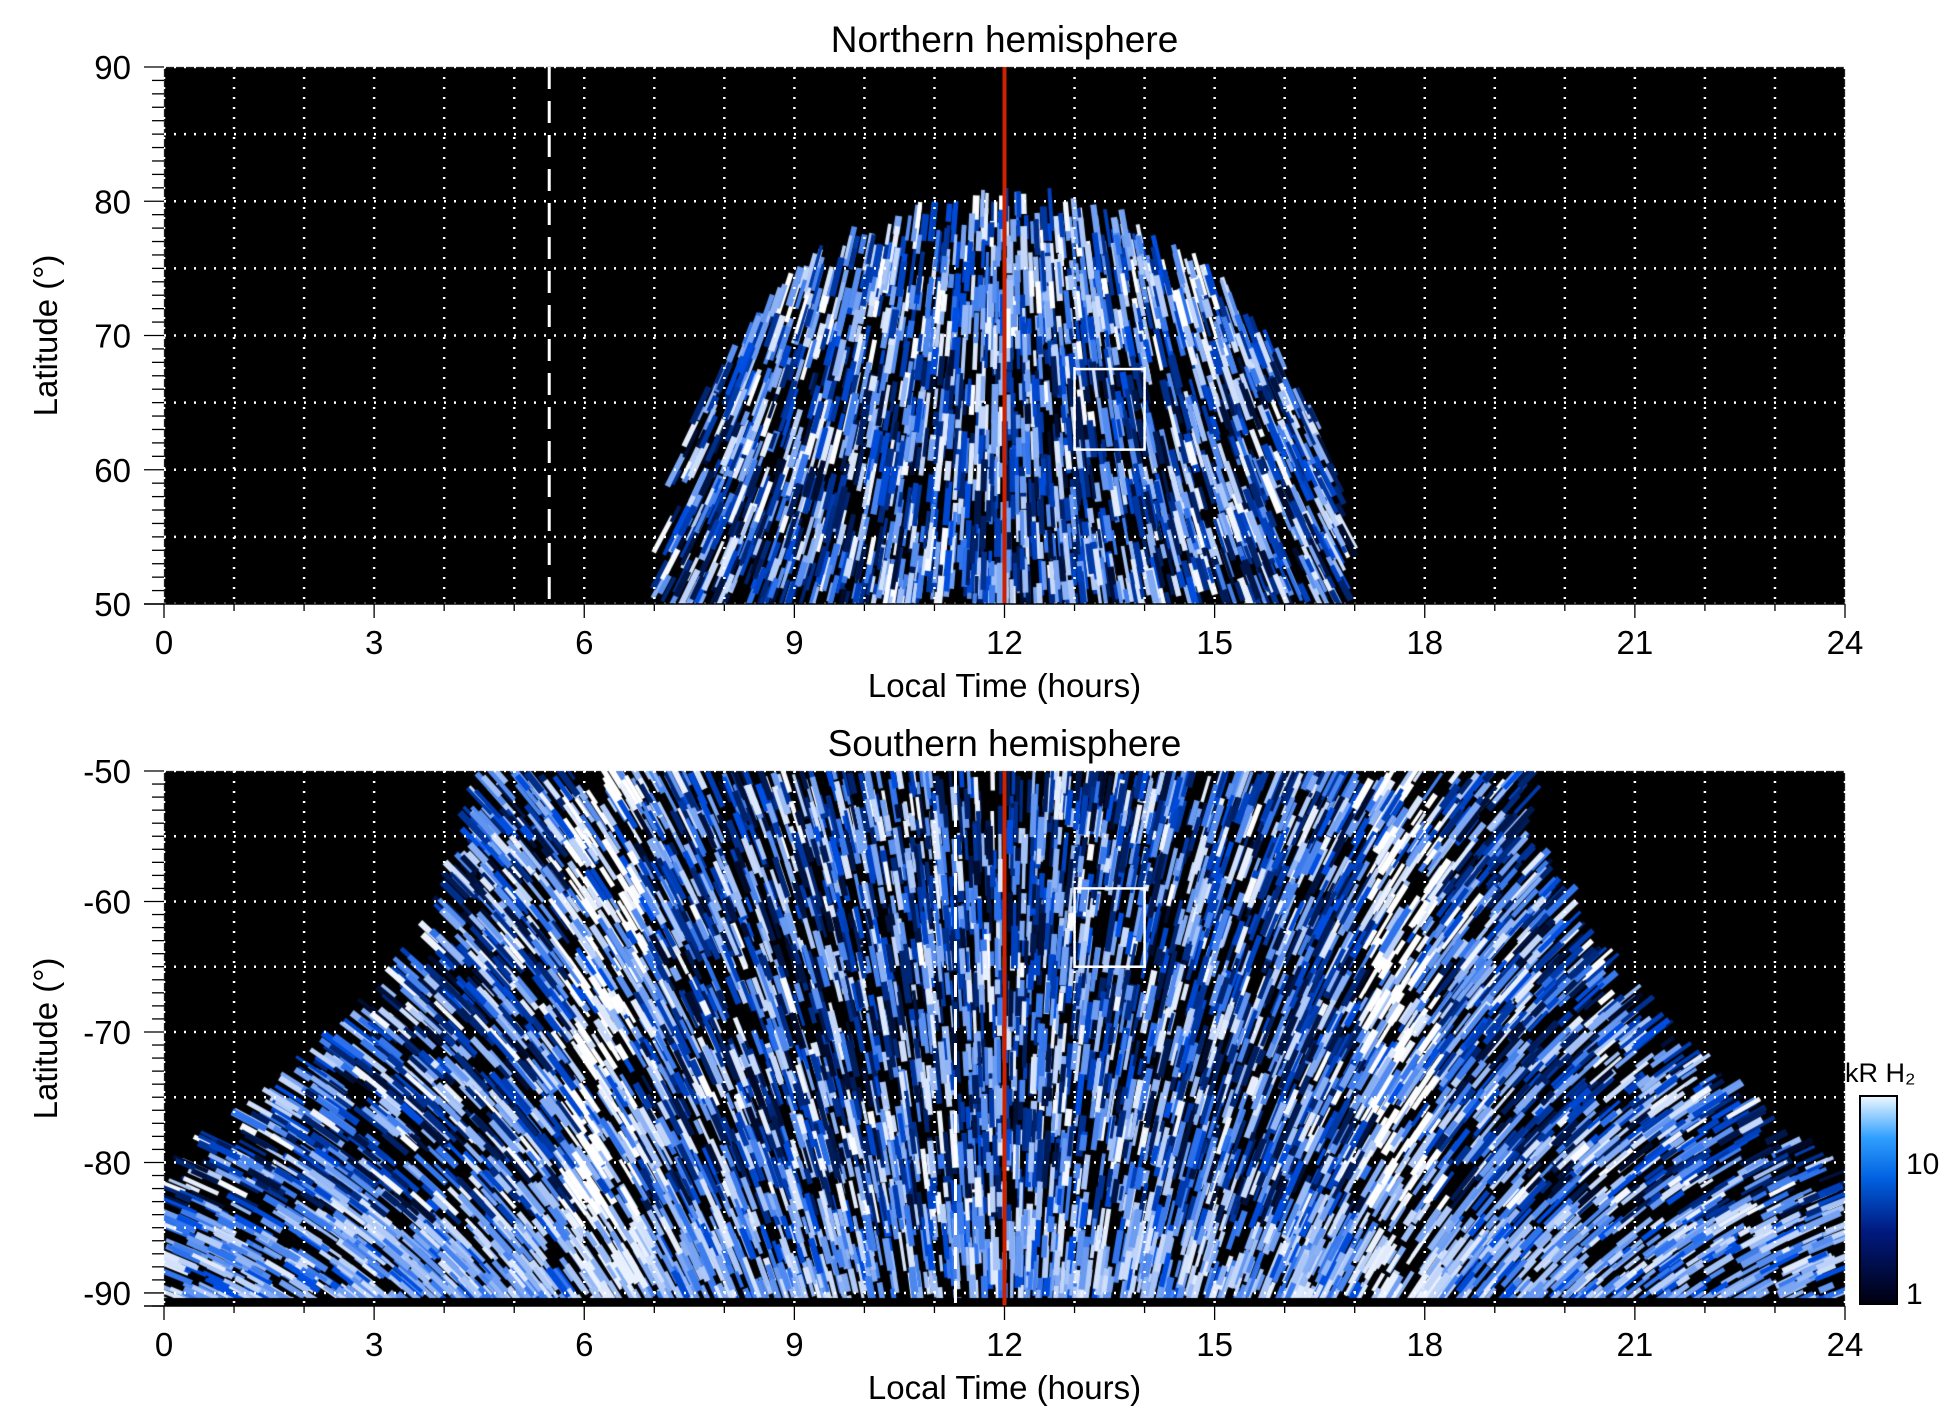 The width and height of the screenshot is (1950, 1423). What do you see at coordinates (1914, 1294) in the screenshot?
I see `colorbar-tick-label: 1` at bounding box center [1914, 1294].